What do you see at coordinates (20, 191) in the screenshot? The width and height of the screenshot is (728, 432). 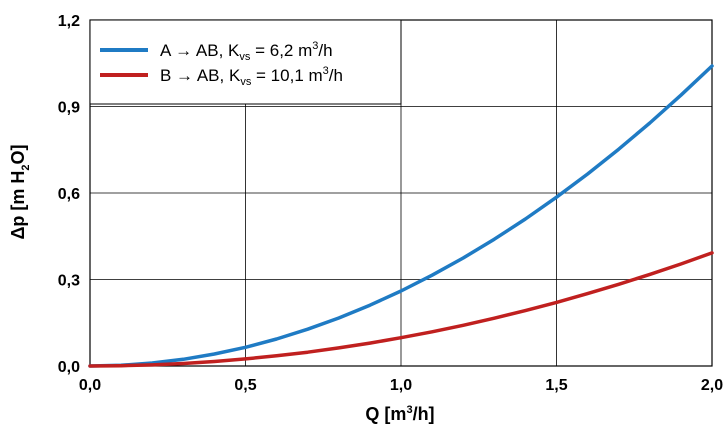 I see `y-axis-label: Δp [m H2O]` at bounding box center [20, 191].